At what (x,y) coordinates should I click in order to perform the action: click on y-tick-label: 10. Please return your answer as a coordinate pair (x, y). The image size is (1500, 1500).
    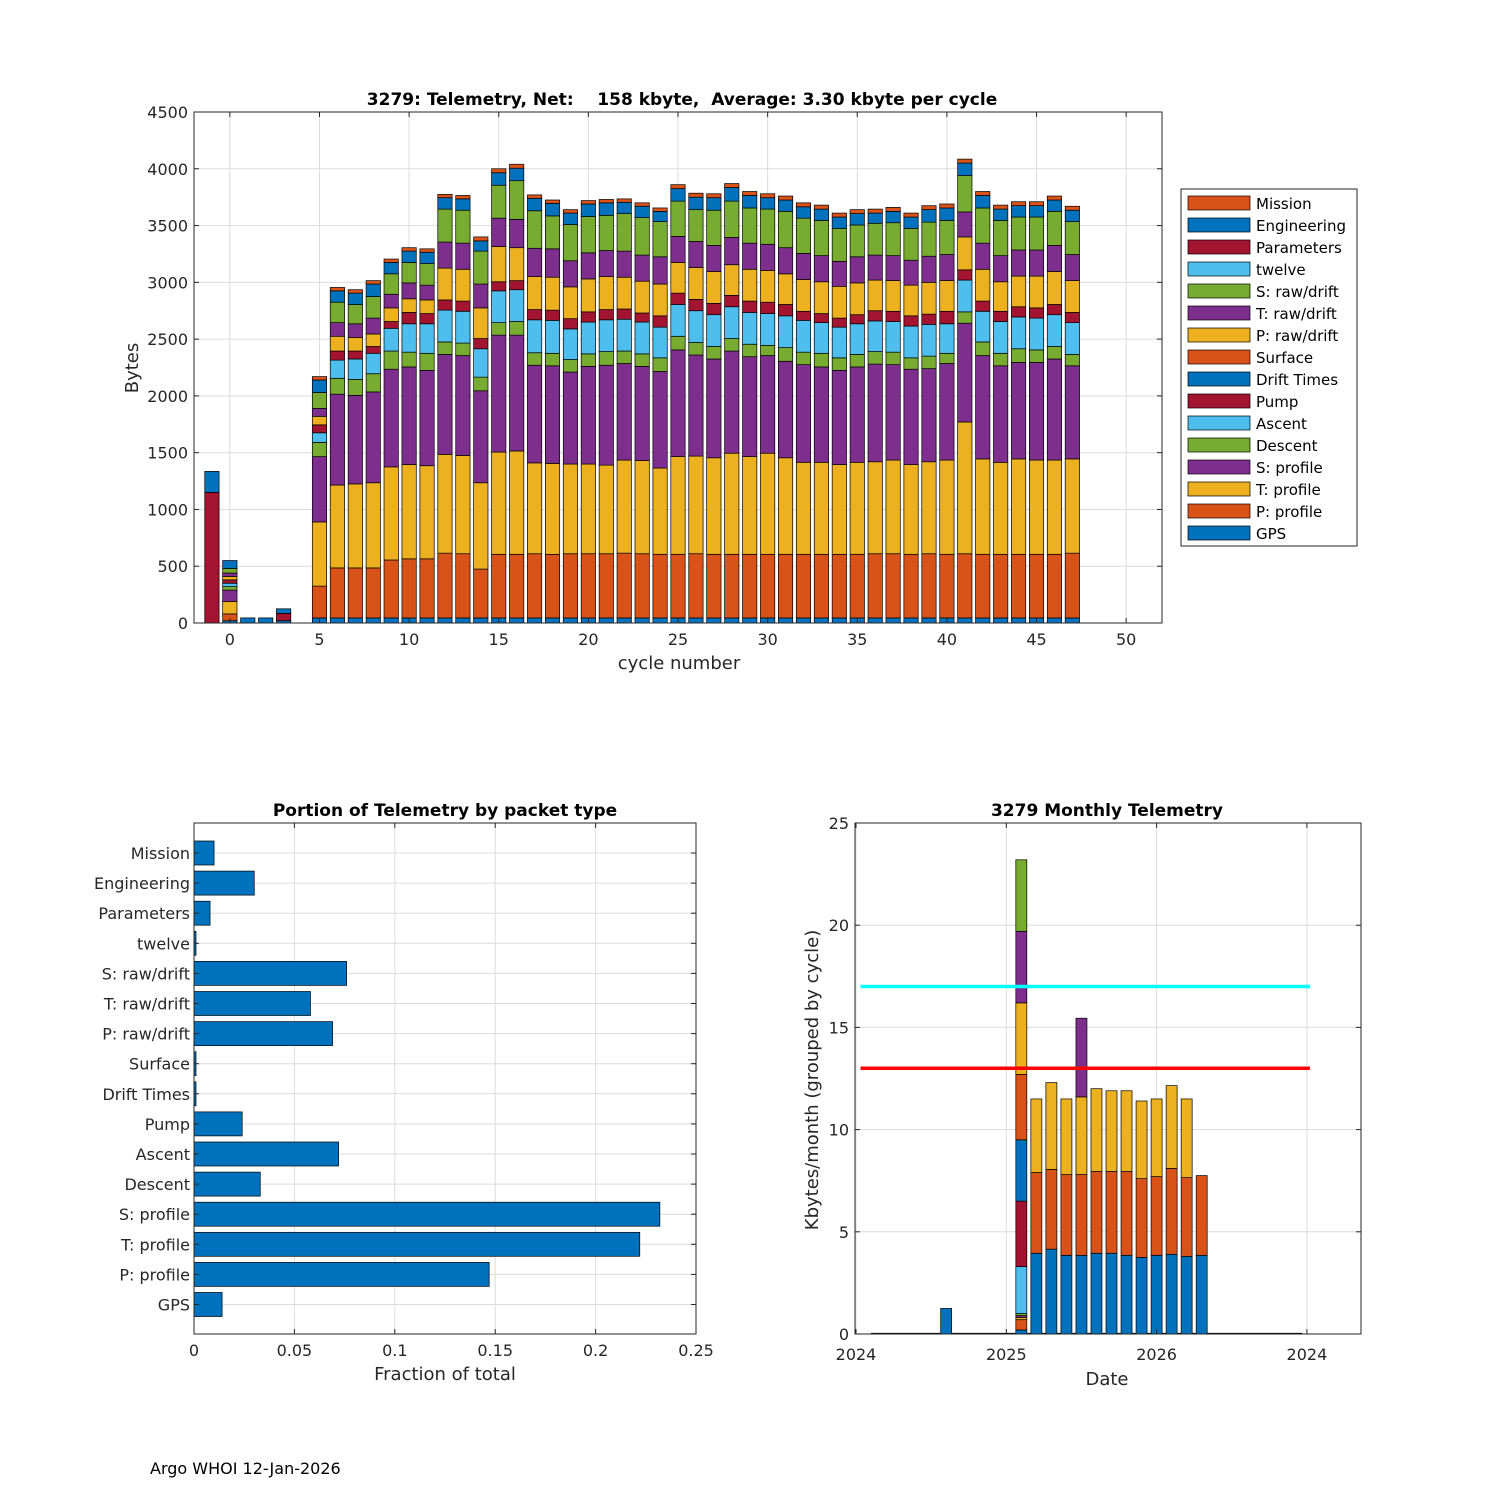
    Looking at the image, I should click on (839, 1130).